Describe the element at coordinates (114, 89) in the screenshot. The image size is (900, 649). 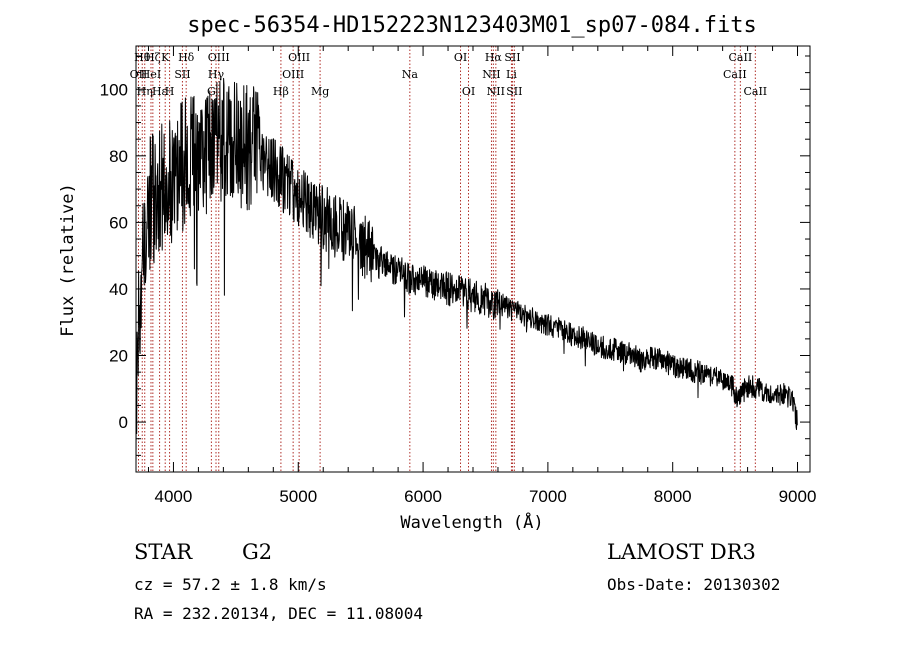
I see `y-tick-label: 100` at that location.